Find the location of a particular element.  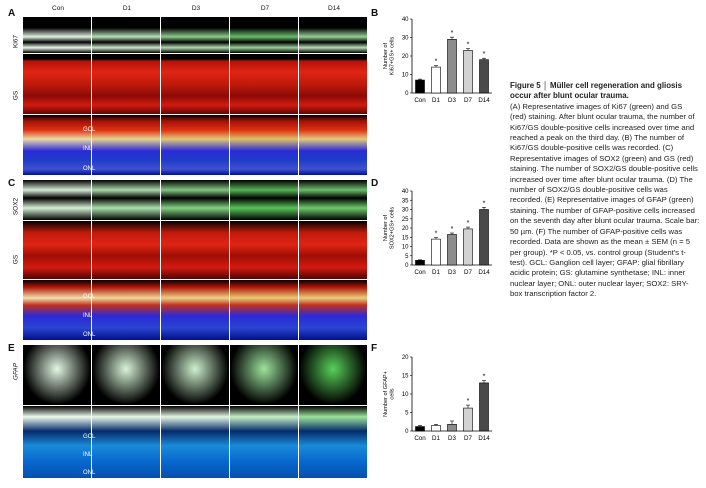

panel-label-f: F is located at coordinates (374, 348).